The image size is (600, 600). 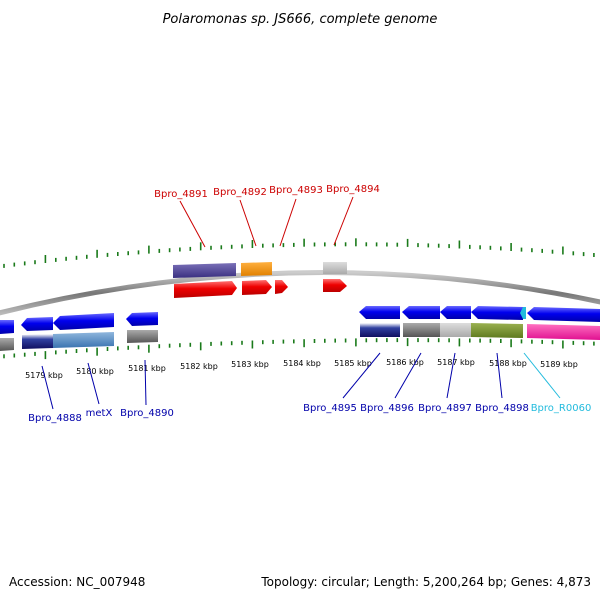 What do you see at coordinates (561, 408) in the screenshot?
I see `gene-label-bpro-r0060: Bpro_R0060` at bounding box center [561, 408].